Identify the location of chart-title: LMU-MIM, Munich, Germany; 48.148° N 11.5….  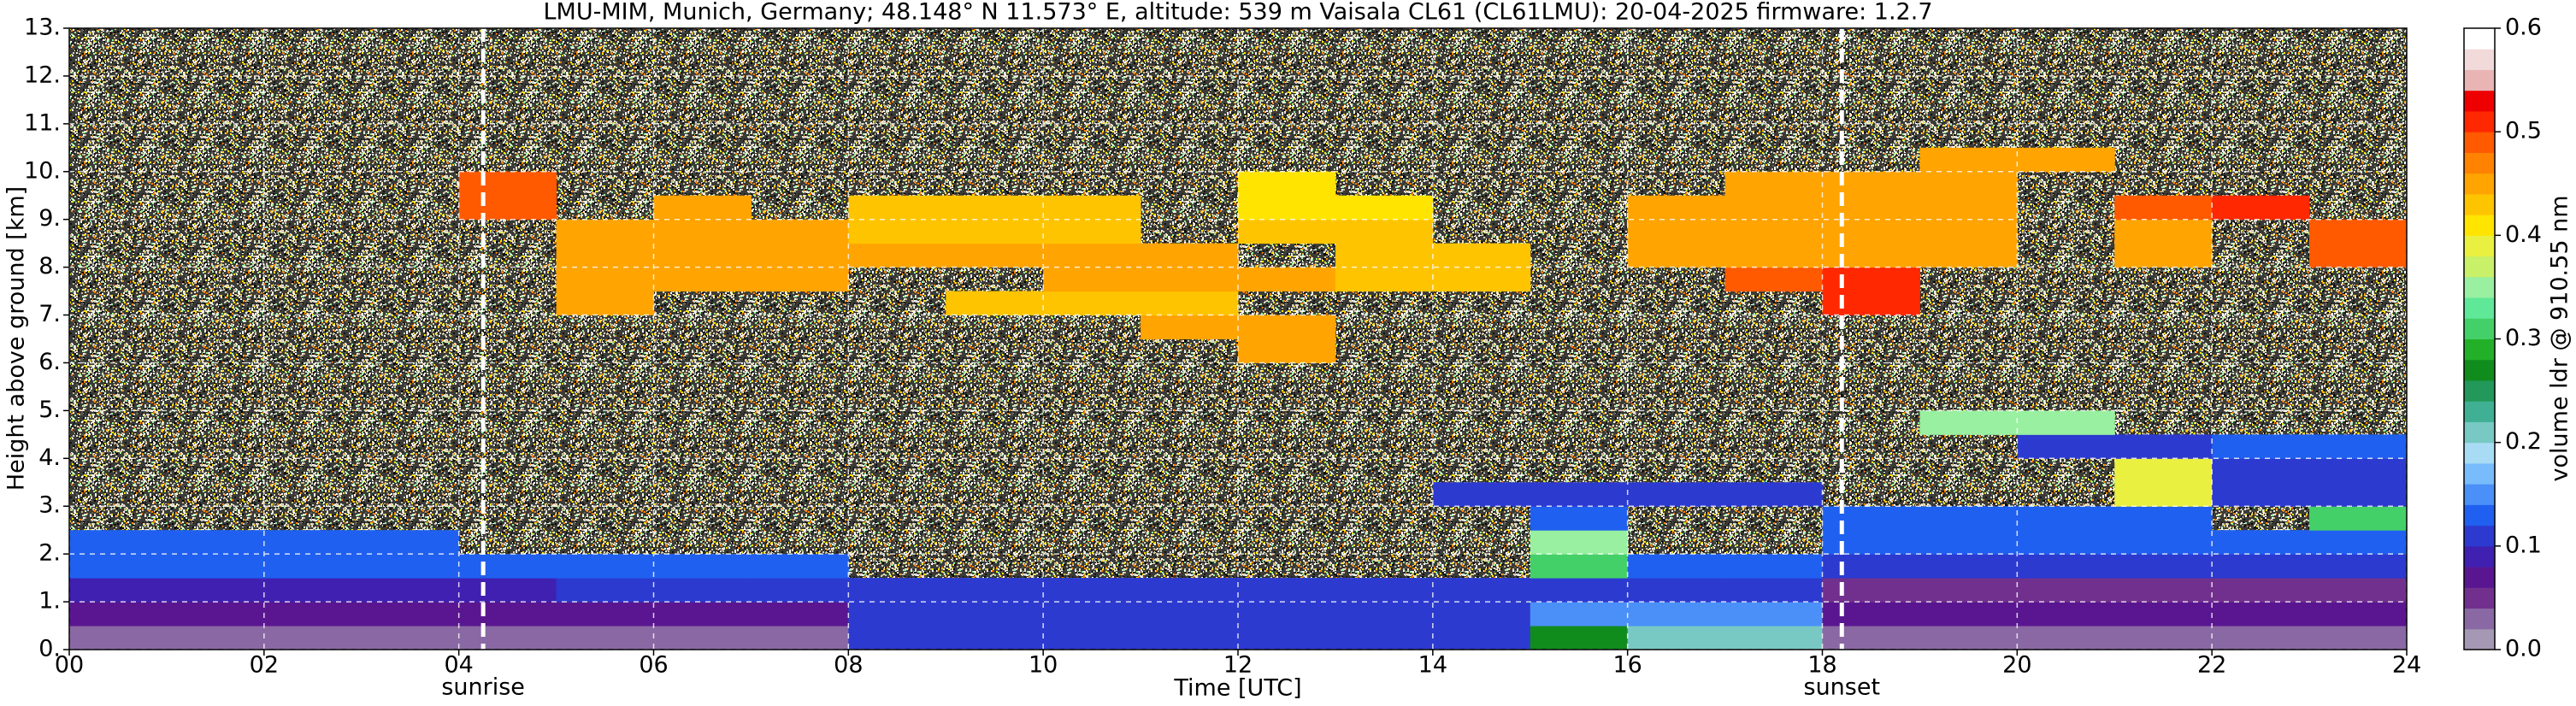
(1237, 13).